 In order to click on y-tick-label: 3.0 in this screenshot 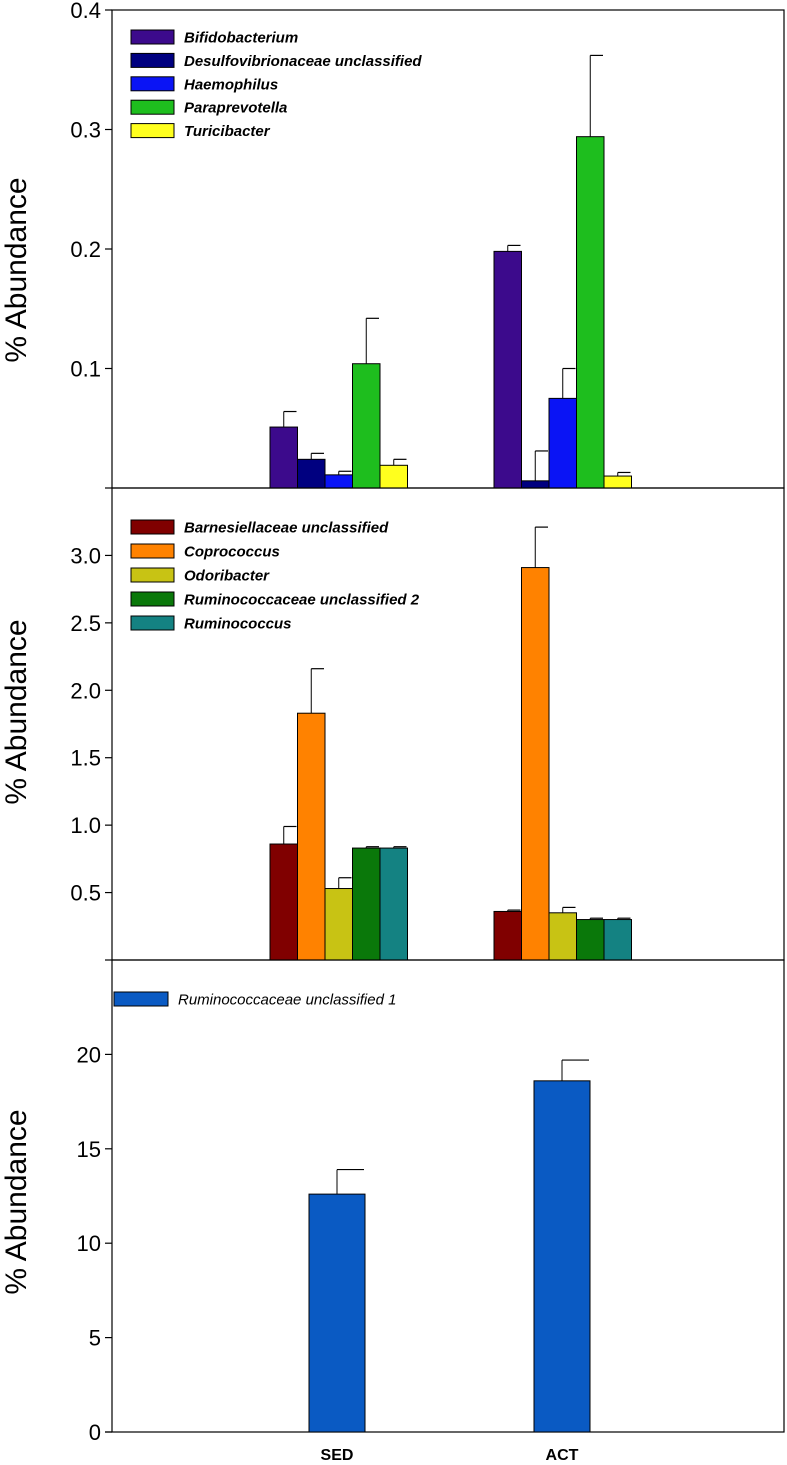, I will do `click(85, 555)`.